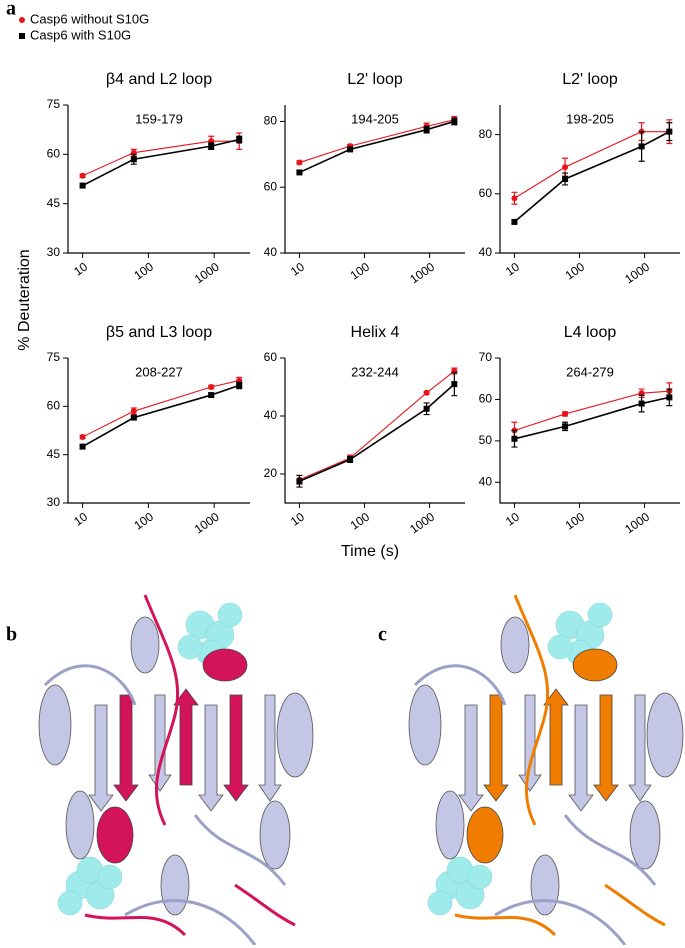 The image size is (685, 948). Describe the element at coordinates (11, 10) in the screenshot. I see `panel-label: a` at that location.